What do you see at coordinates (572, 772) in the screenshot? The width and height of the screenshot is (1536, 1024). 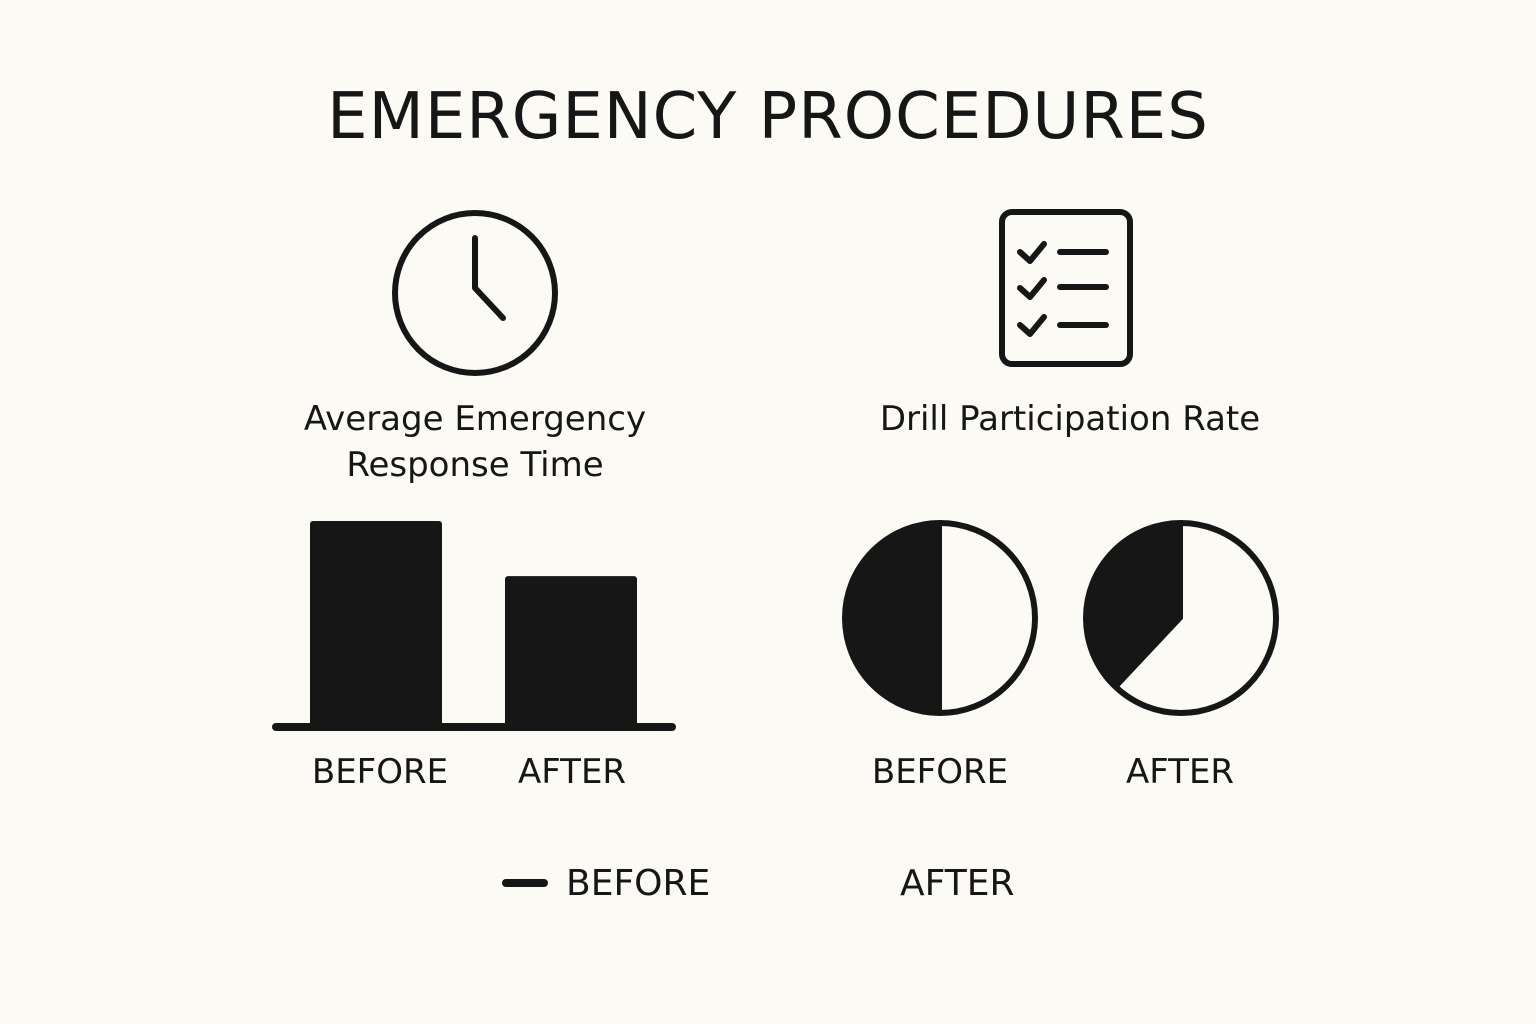 I see `bar-category-label-after: AFTER` at bounding box center [572, 772].